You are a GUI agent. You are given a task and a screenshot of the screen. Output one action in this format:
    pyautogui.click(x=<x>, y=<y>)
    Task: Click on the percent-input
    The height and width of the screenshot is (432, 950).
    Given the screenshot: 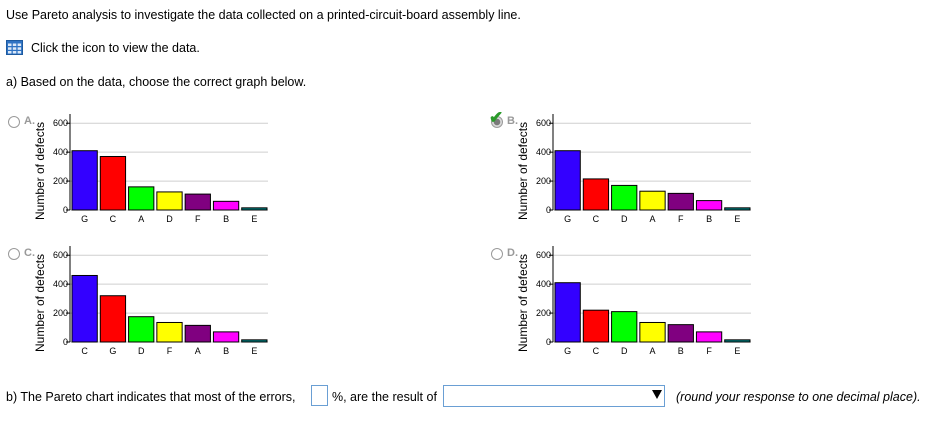 What is the action you would take?
    pyautogui.click(x=319, y=395)
    